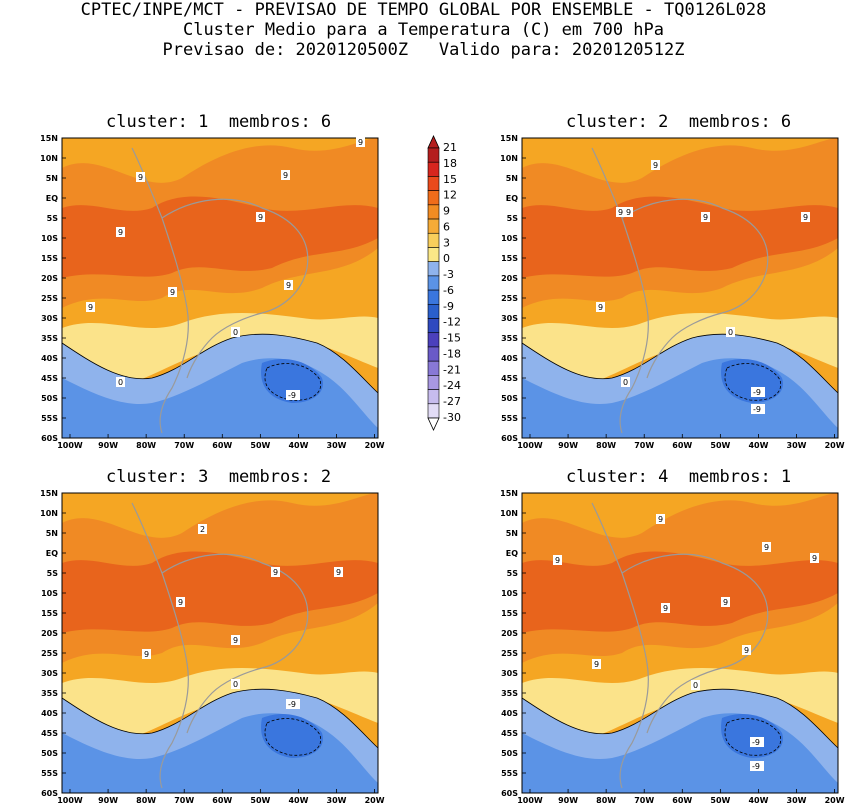 This screenshot has width=847, height=803. Describe the element at coordinates (509, 793) in the screenshot. I see `lat-tick-label: 60S` at that location.